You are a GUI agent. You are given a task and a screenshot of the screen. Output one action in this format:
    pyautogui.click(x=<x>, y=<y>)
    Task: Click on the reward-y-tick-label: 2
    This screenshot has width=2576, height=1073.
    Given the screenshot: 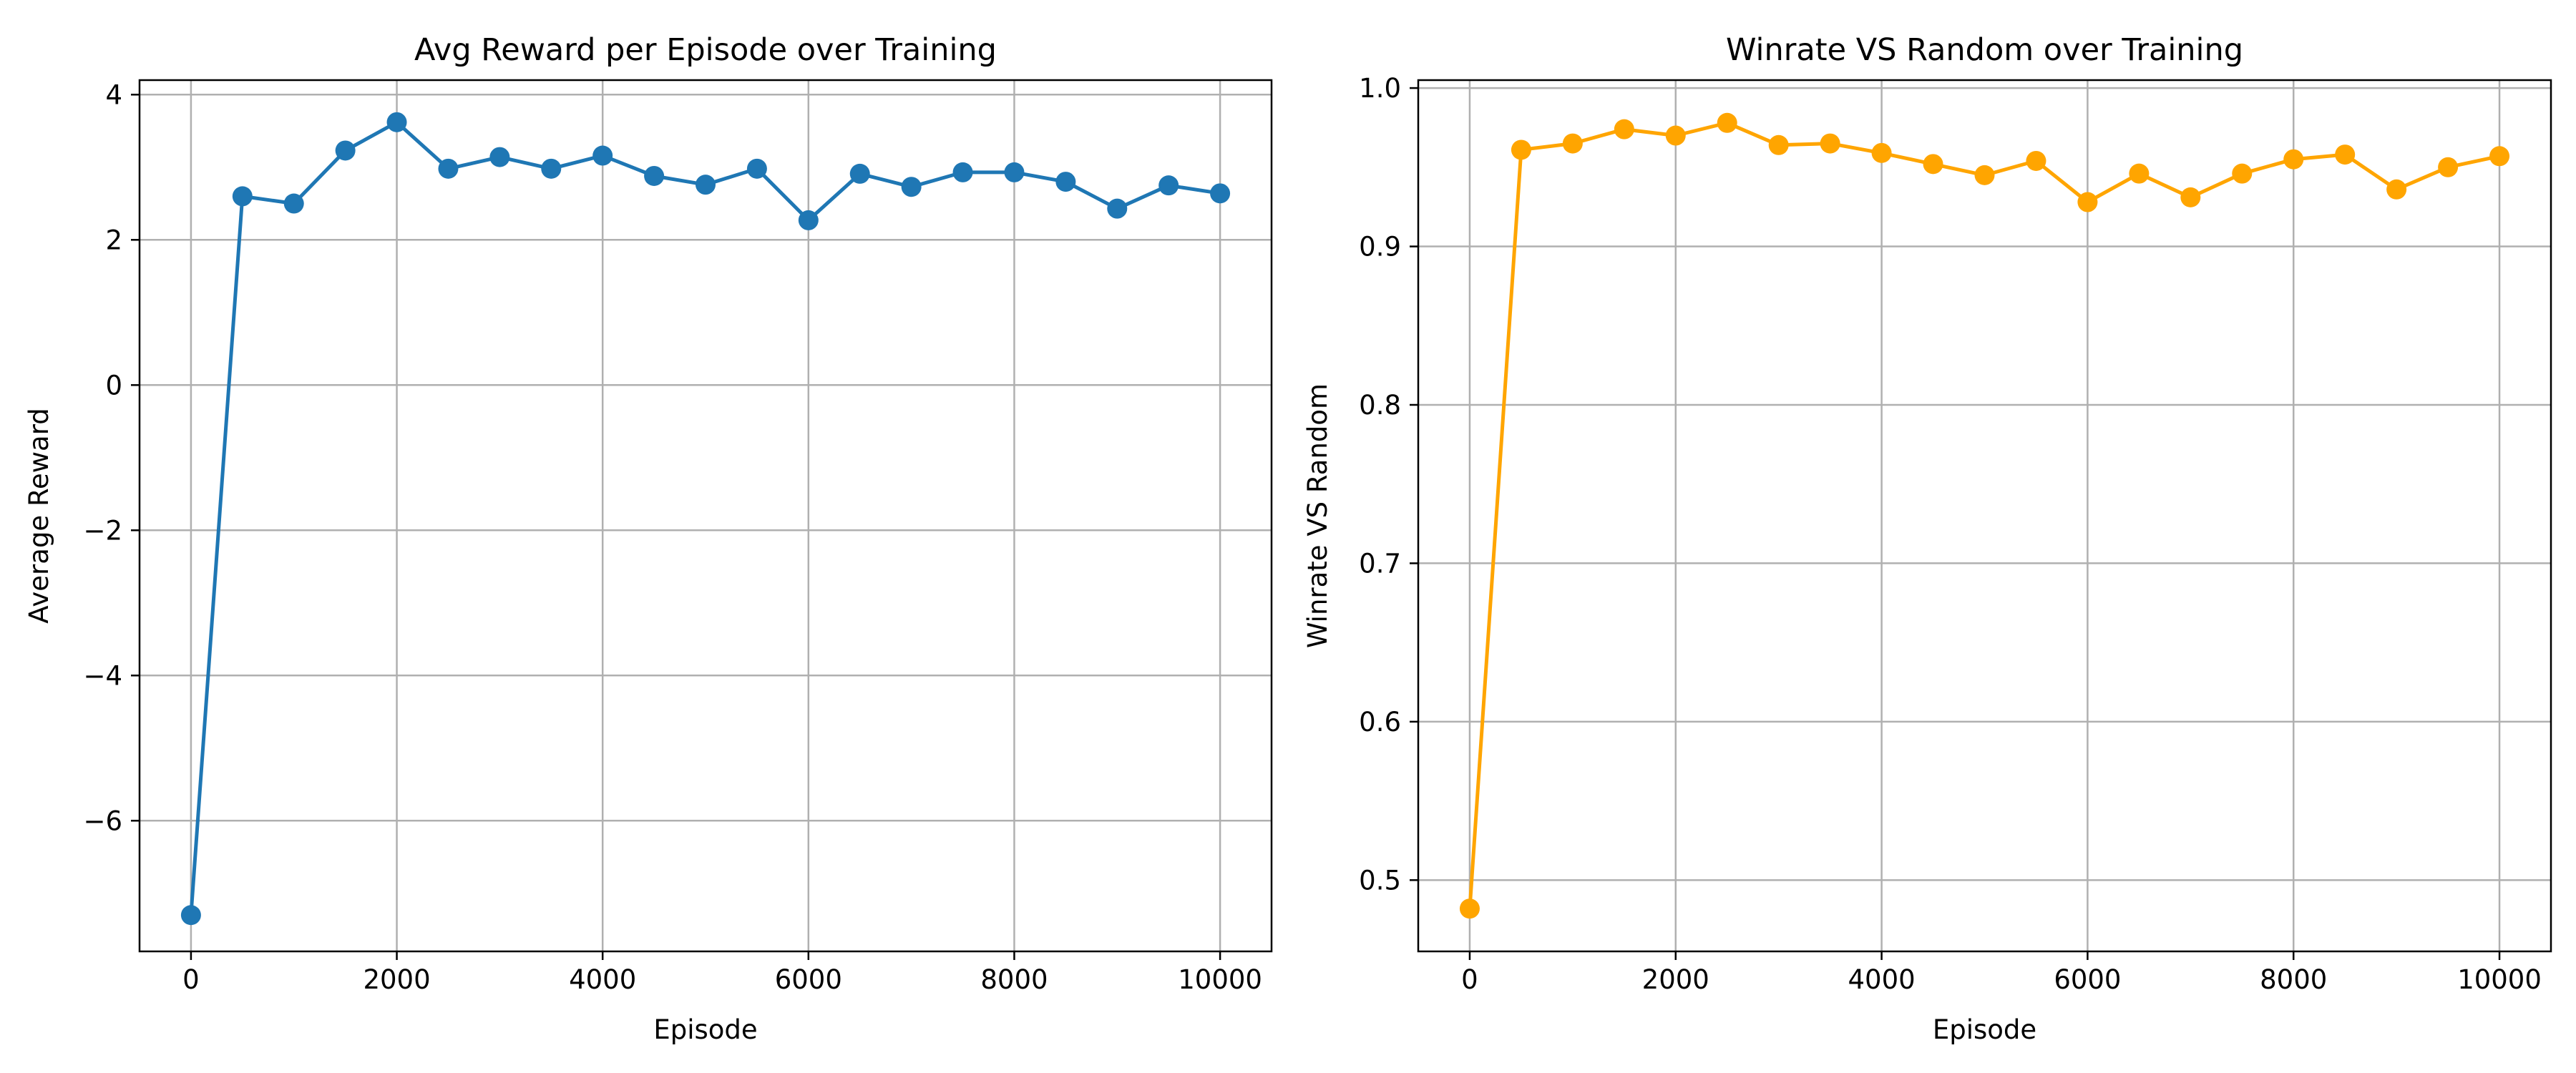 What is the action you would take?
    pyautogui.click(x=113, y=240)
    